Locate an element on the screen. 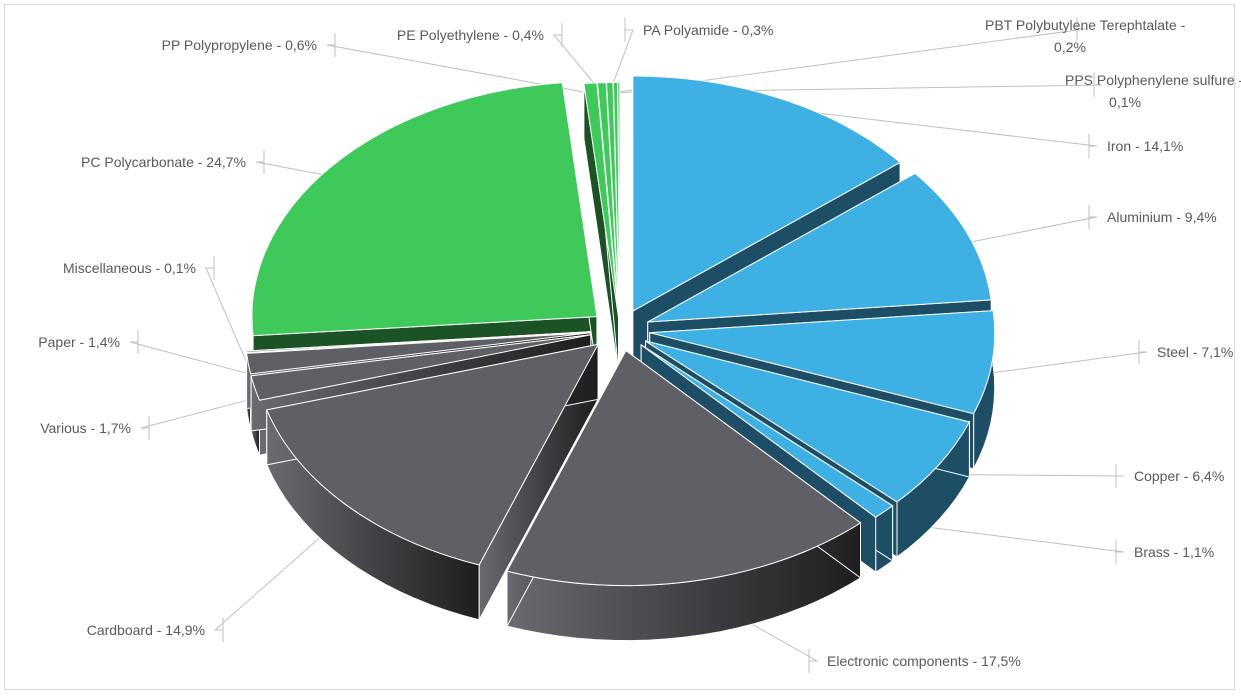 The height and width of the screenshot is (696, 1241). data-label-line1-pbt-polybutylene-terephtalate-0-2: PBT Polybutylene Terephtalate - is located at coordinates (1085, 25).